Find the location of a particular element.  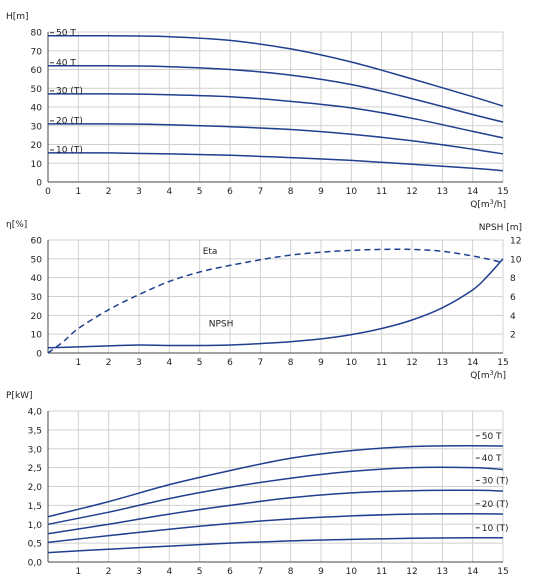

y-tick-label: 4,0 is located at coordinates (35, 413).